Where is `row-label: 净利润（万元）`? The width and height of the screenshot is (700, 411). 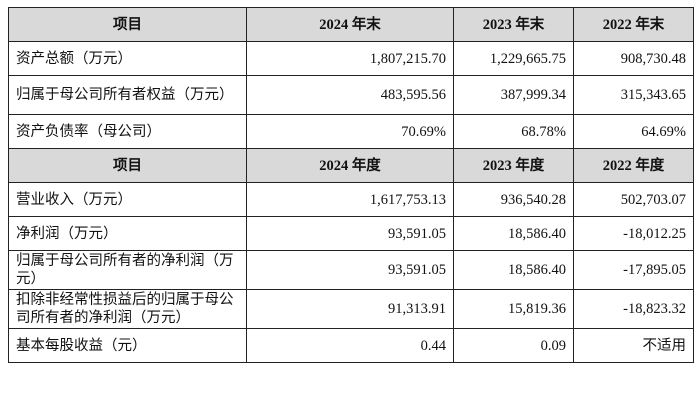 row-label: 净利润（万元） is located at coordinates (127, 233).